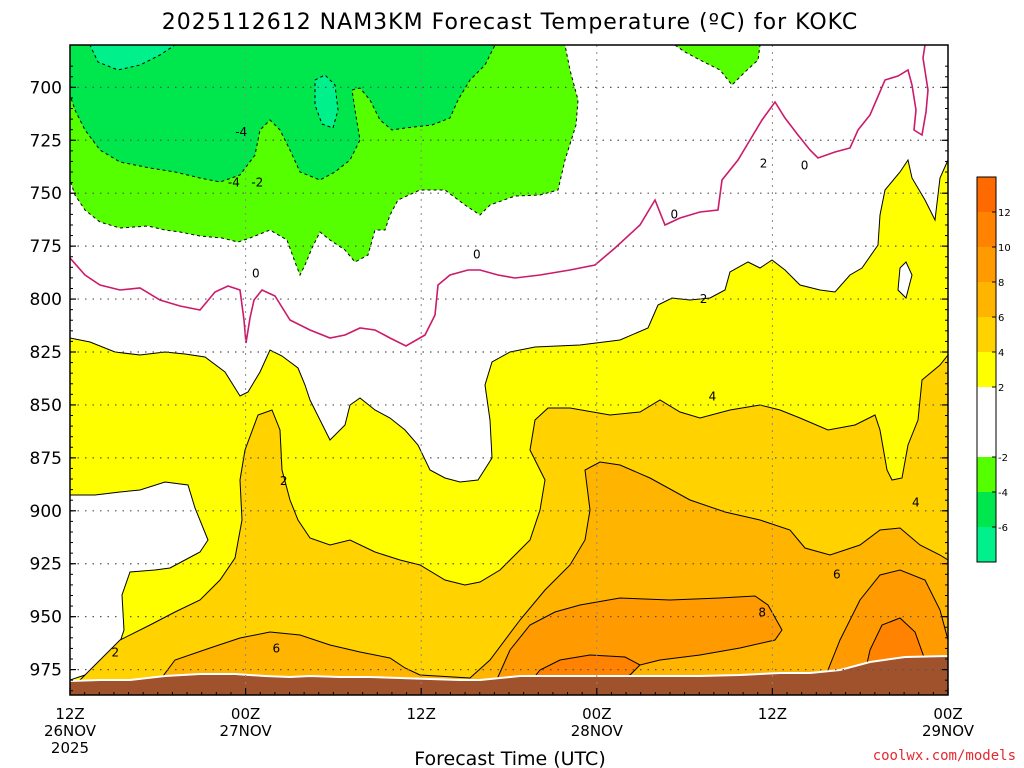 The width and height of the screenshot is (1024, 768). I want to click on colorbar-frame, so click(986, 369).